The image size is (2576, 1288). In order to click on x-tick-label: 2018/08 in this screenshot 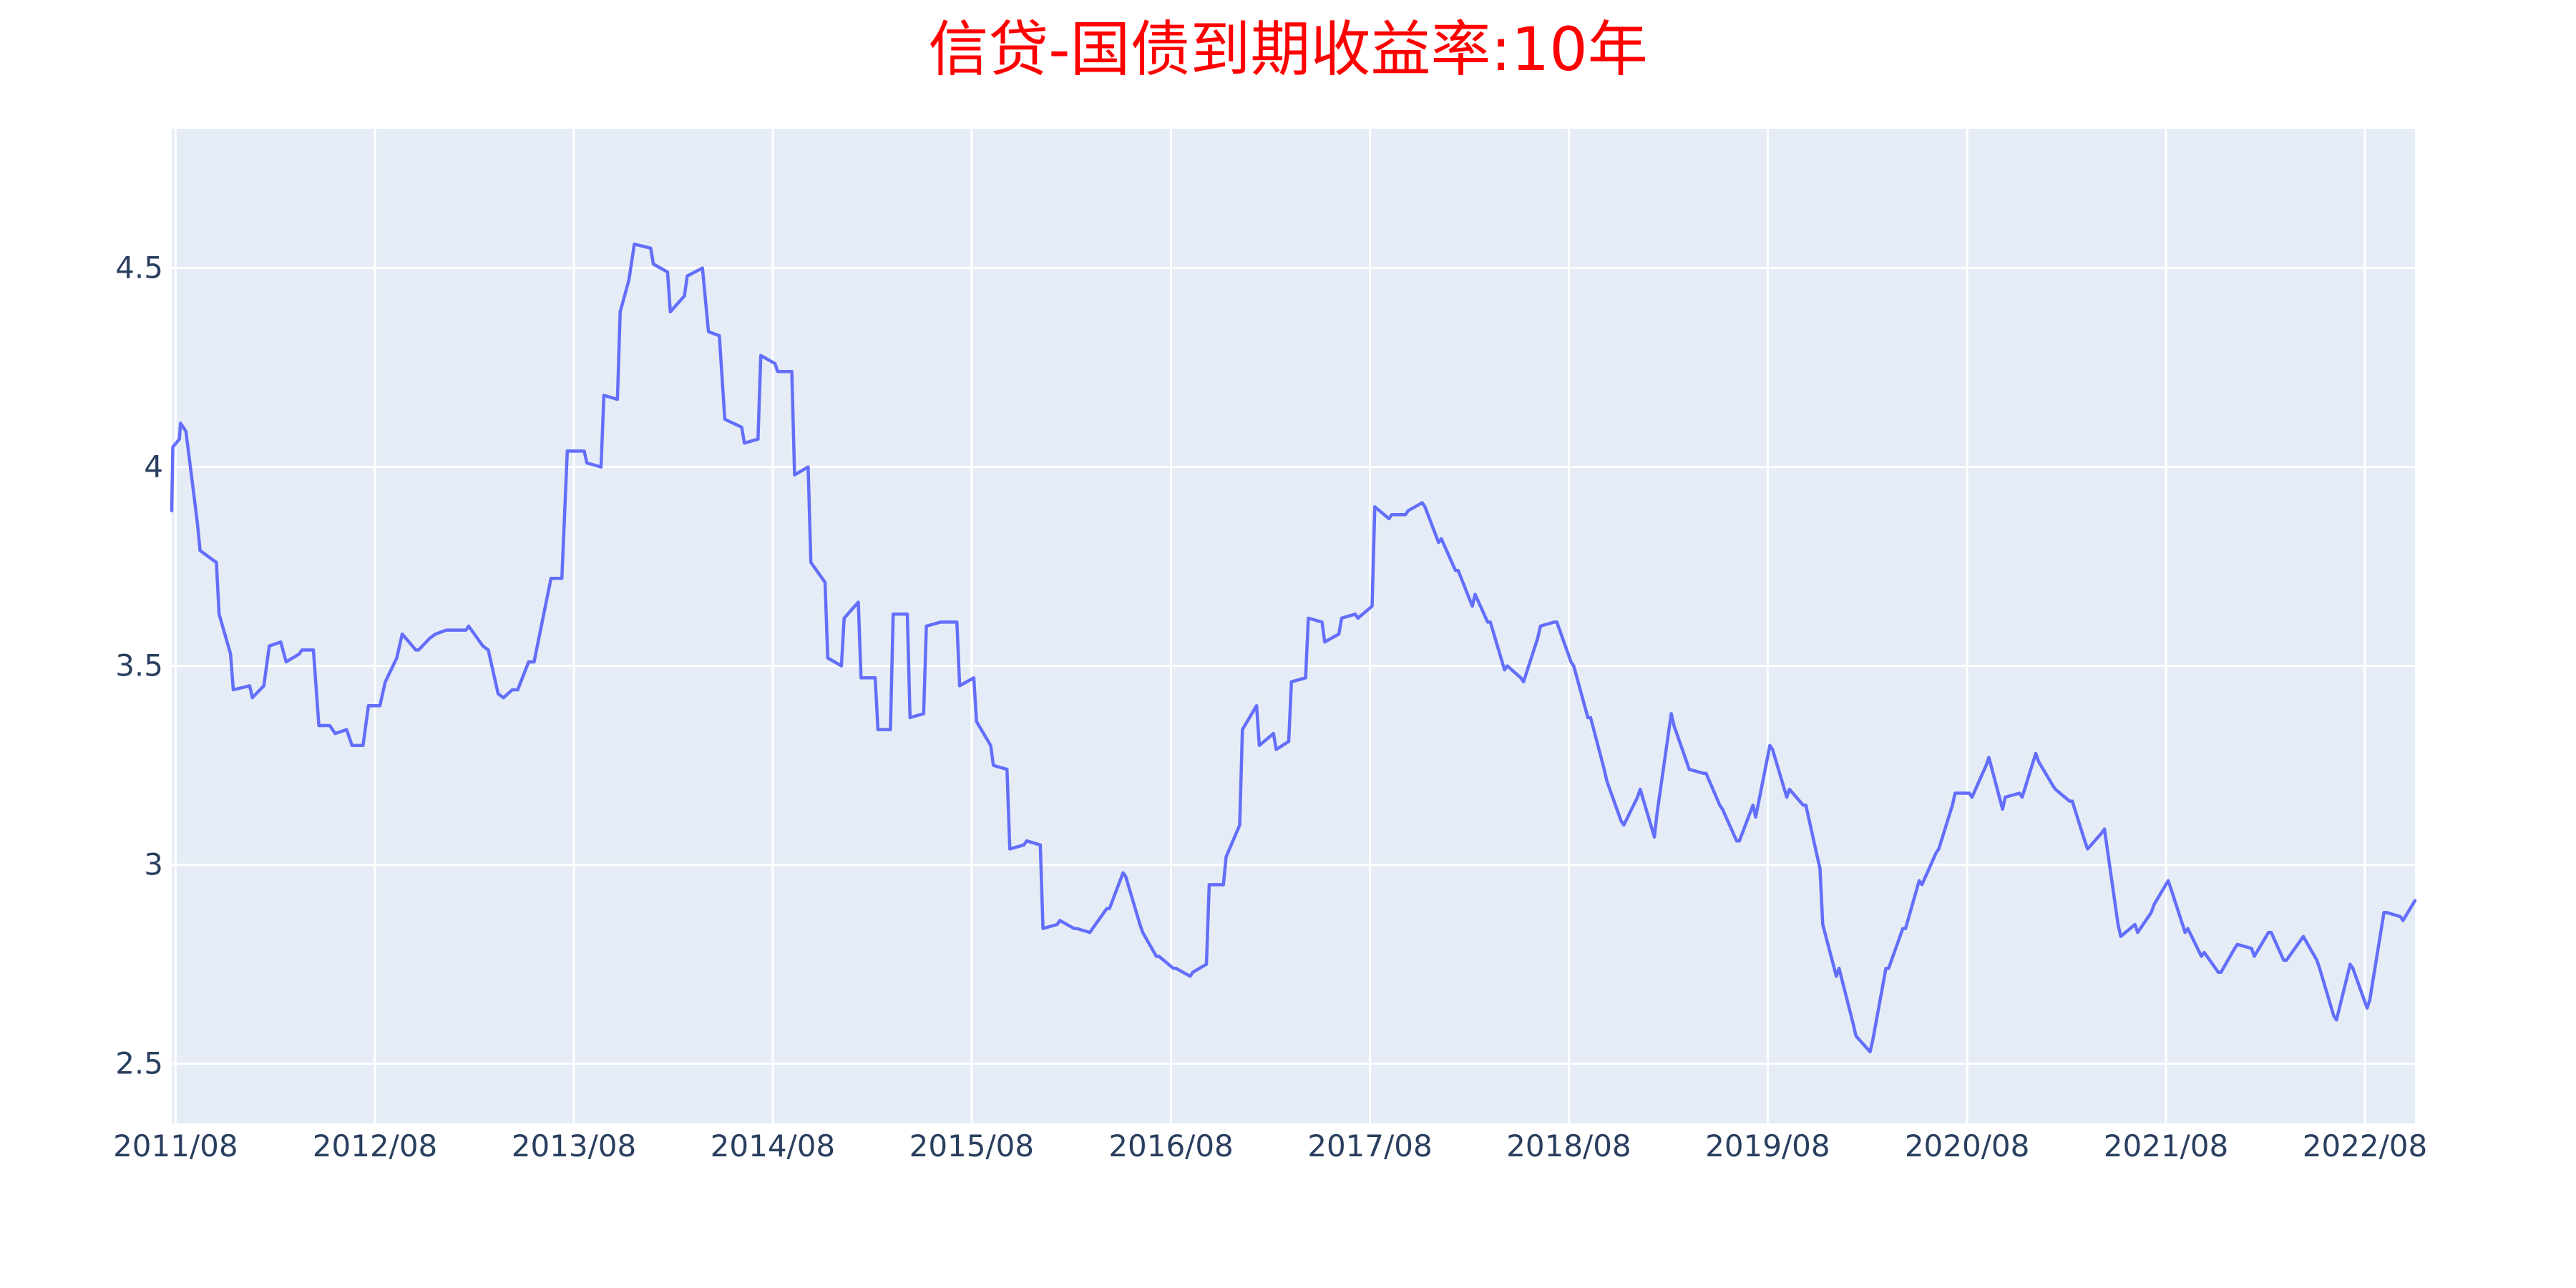, I will do `click(1568, 1145)`.